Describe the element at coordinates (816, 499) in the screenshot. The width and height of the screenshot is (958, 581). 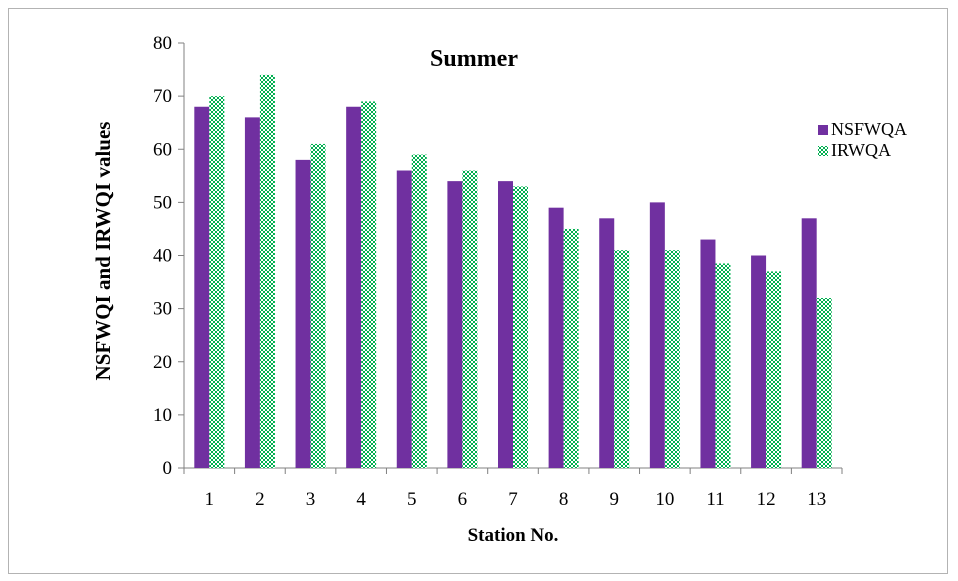
I see `x-tick-label: 13` at that location.